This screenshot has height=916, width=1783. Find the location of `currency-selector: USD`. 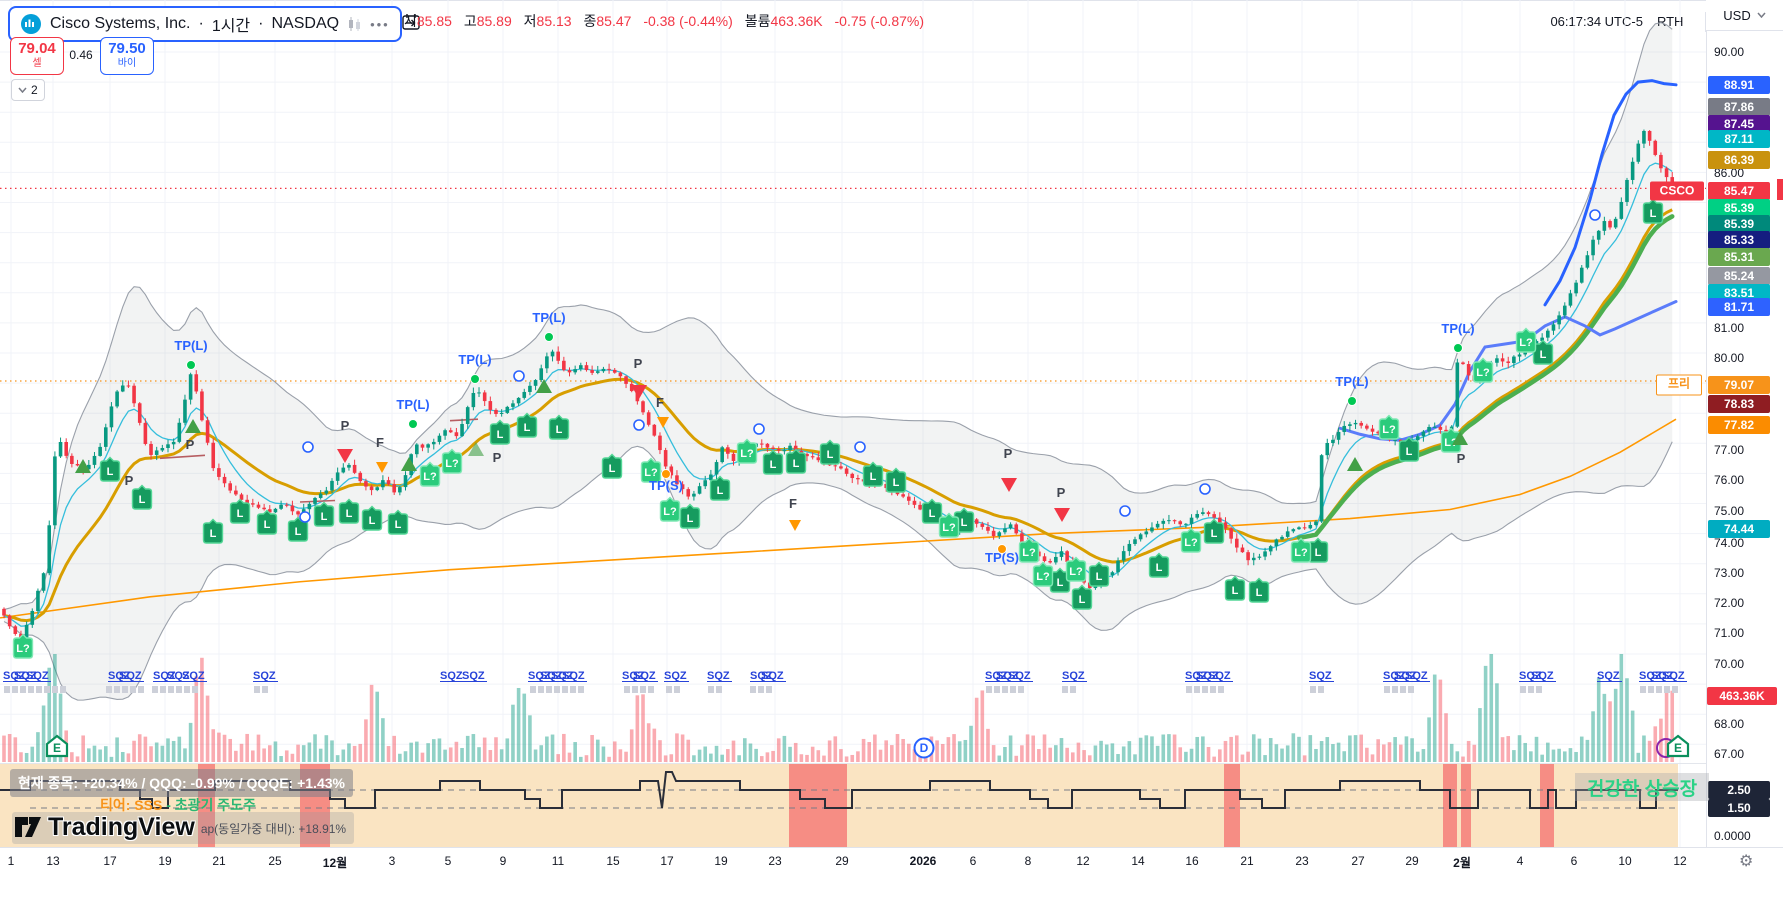

currency-selector: USD is located at coordinates (1744, 15).